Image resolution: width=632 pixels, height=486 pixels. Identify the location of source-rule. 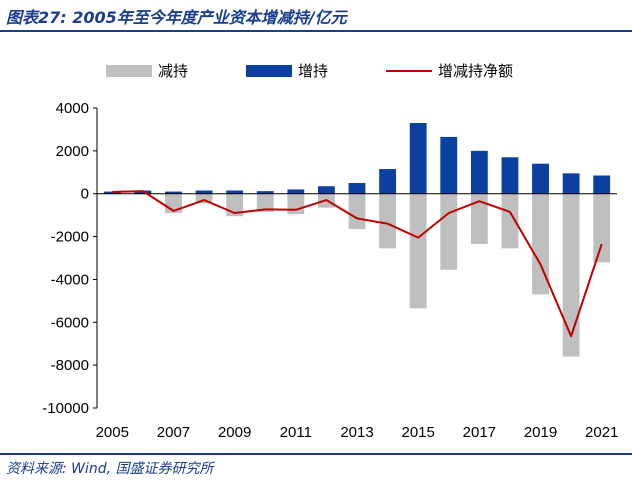
(316, 454).